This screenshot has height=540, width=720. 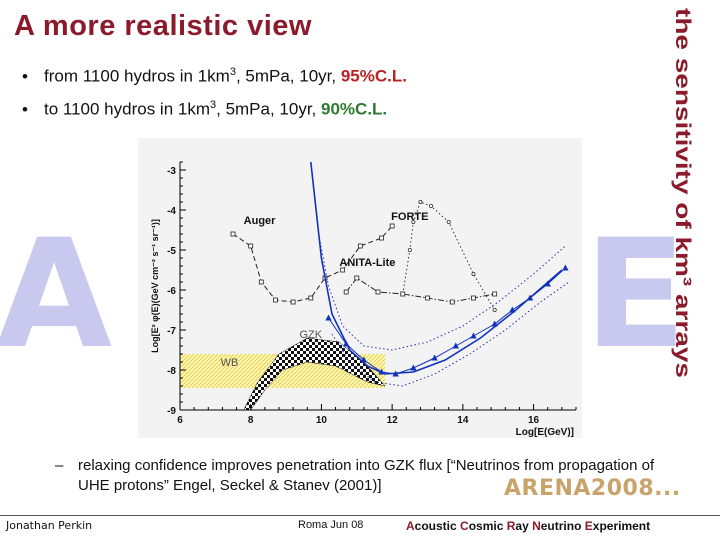 I want to click on acronym-rest: xperiment, so click(x=621, y=526).